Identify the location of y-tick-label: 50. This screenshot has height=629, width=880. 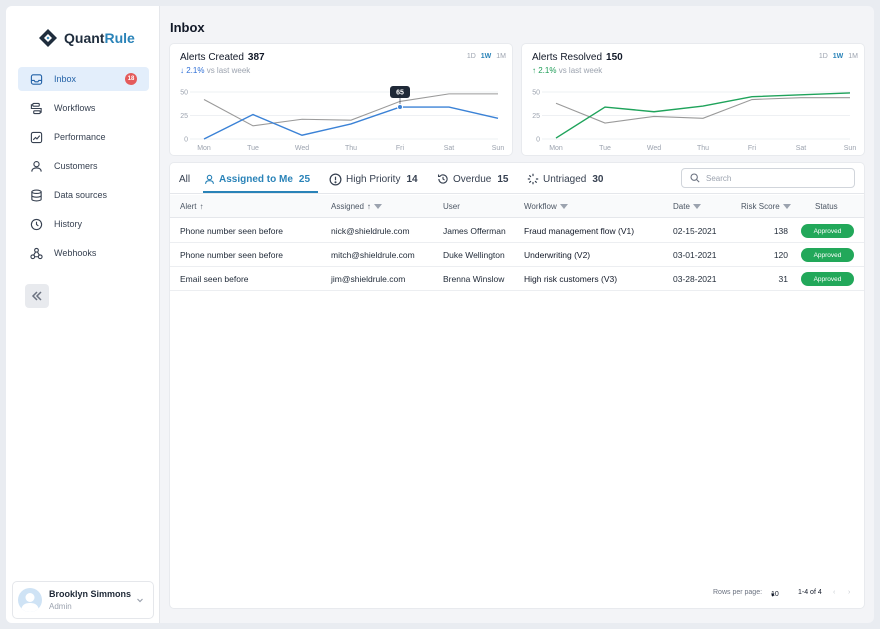
(184, 93).